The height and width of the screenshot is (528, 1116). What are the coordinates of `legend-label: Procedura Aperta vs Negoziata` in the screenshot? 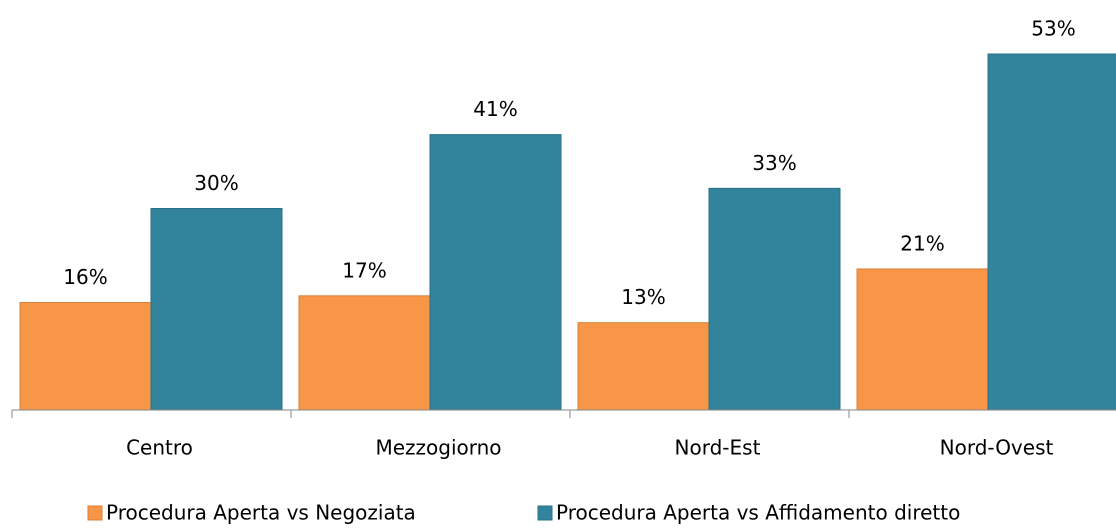 It's located at (261, 513).